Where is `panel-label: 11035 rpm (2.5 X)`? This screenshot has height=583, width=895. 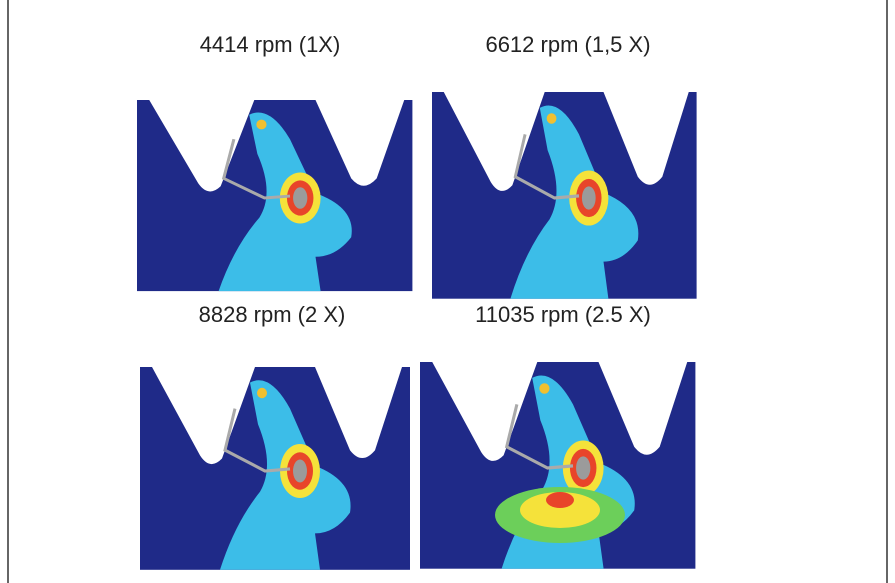
panel-label: 11035 rpm (2.5 X) is located at coordinates (563, 314).